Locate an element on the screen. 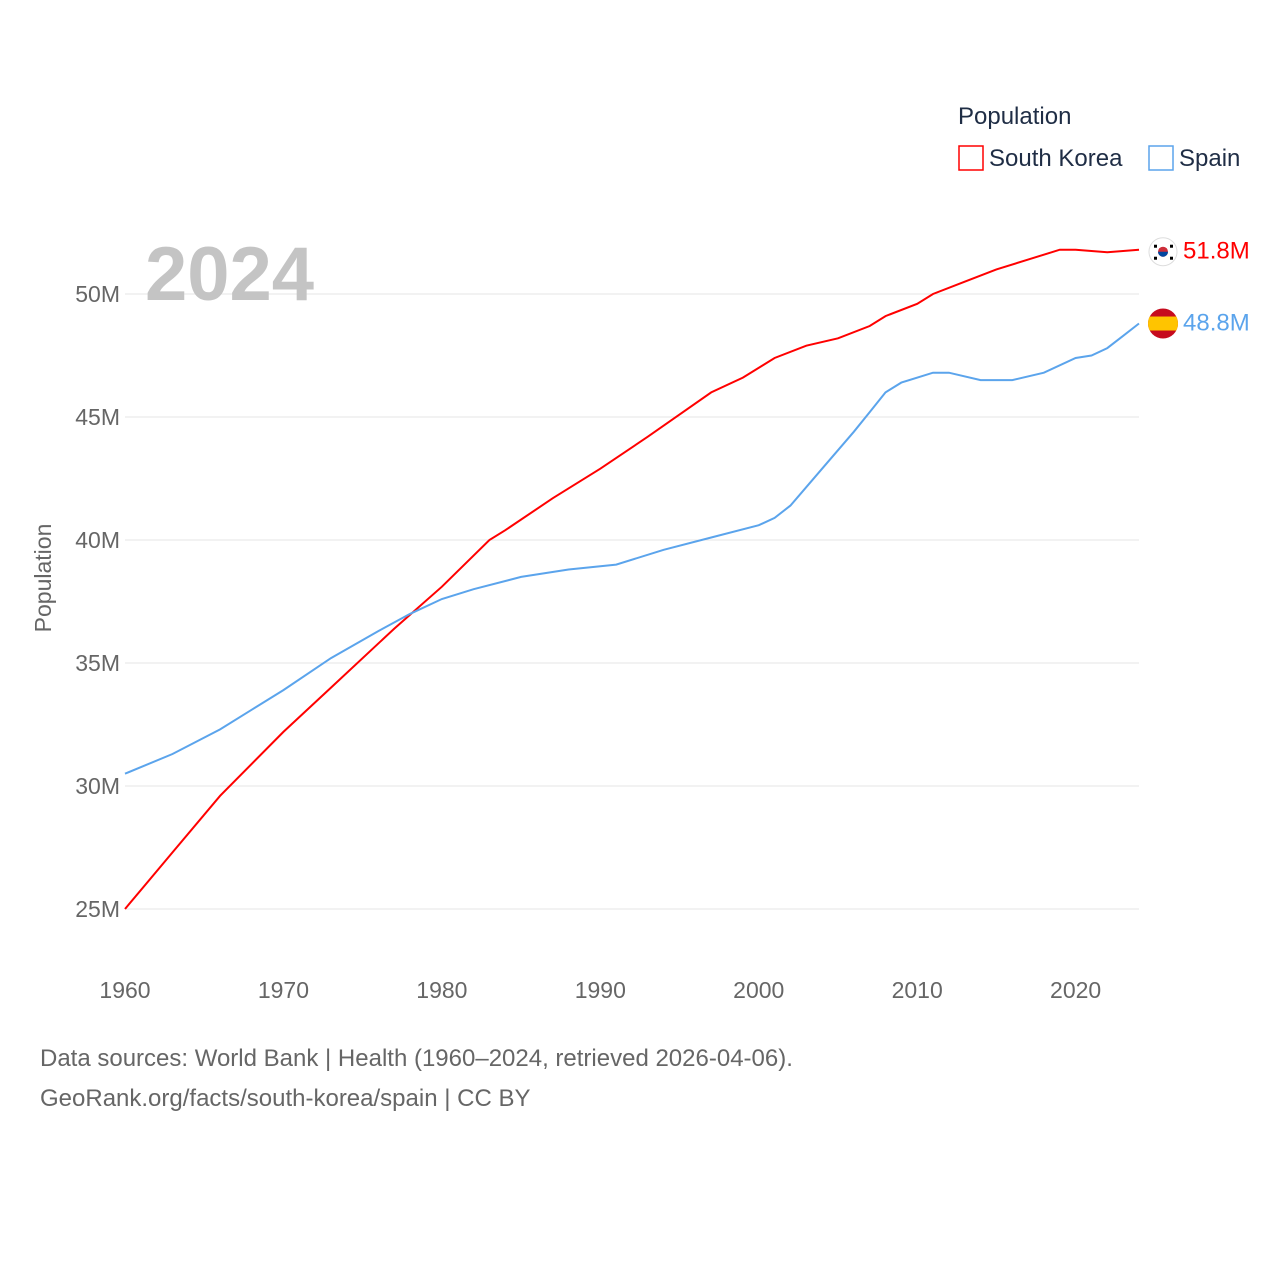 The width and height of the screenshot is (1280, 1280). y-axis-label: Population is located at coordinates (43, 578).